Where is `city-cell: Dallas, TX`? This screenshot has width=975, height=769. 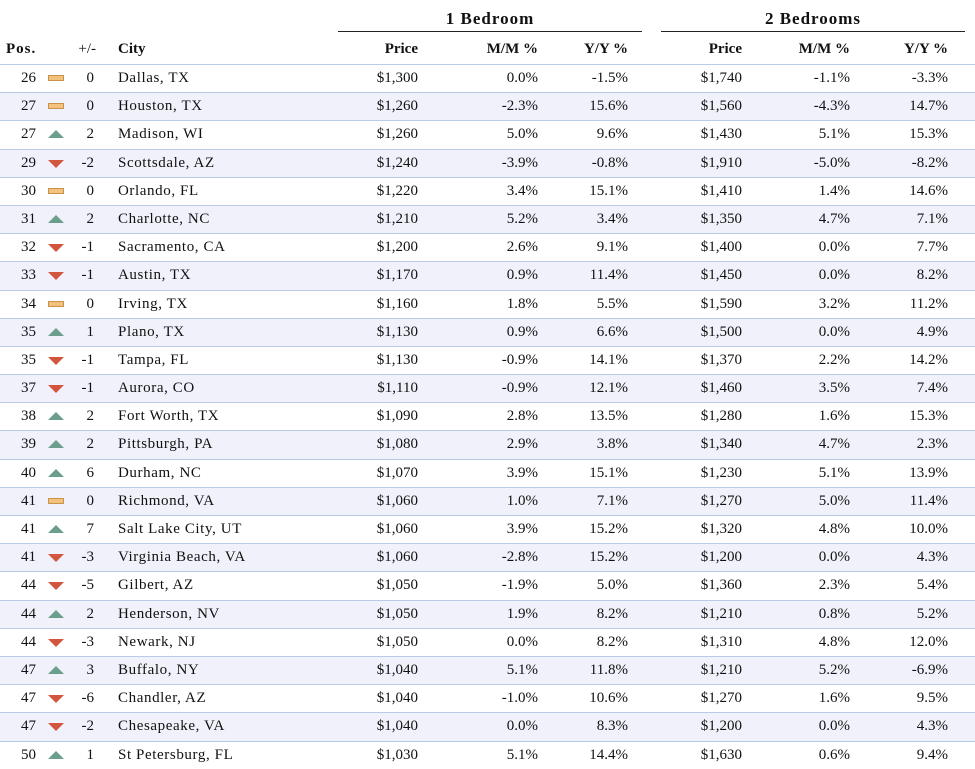 city-cell: Dallas, TX is located at coordinates (154, 78).